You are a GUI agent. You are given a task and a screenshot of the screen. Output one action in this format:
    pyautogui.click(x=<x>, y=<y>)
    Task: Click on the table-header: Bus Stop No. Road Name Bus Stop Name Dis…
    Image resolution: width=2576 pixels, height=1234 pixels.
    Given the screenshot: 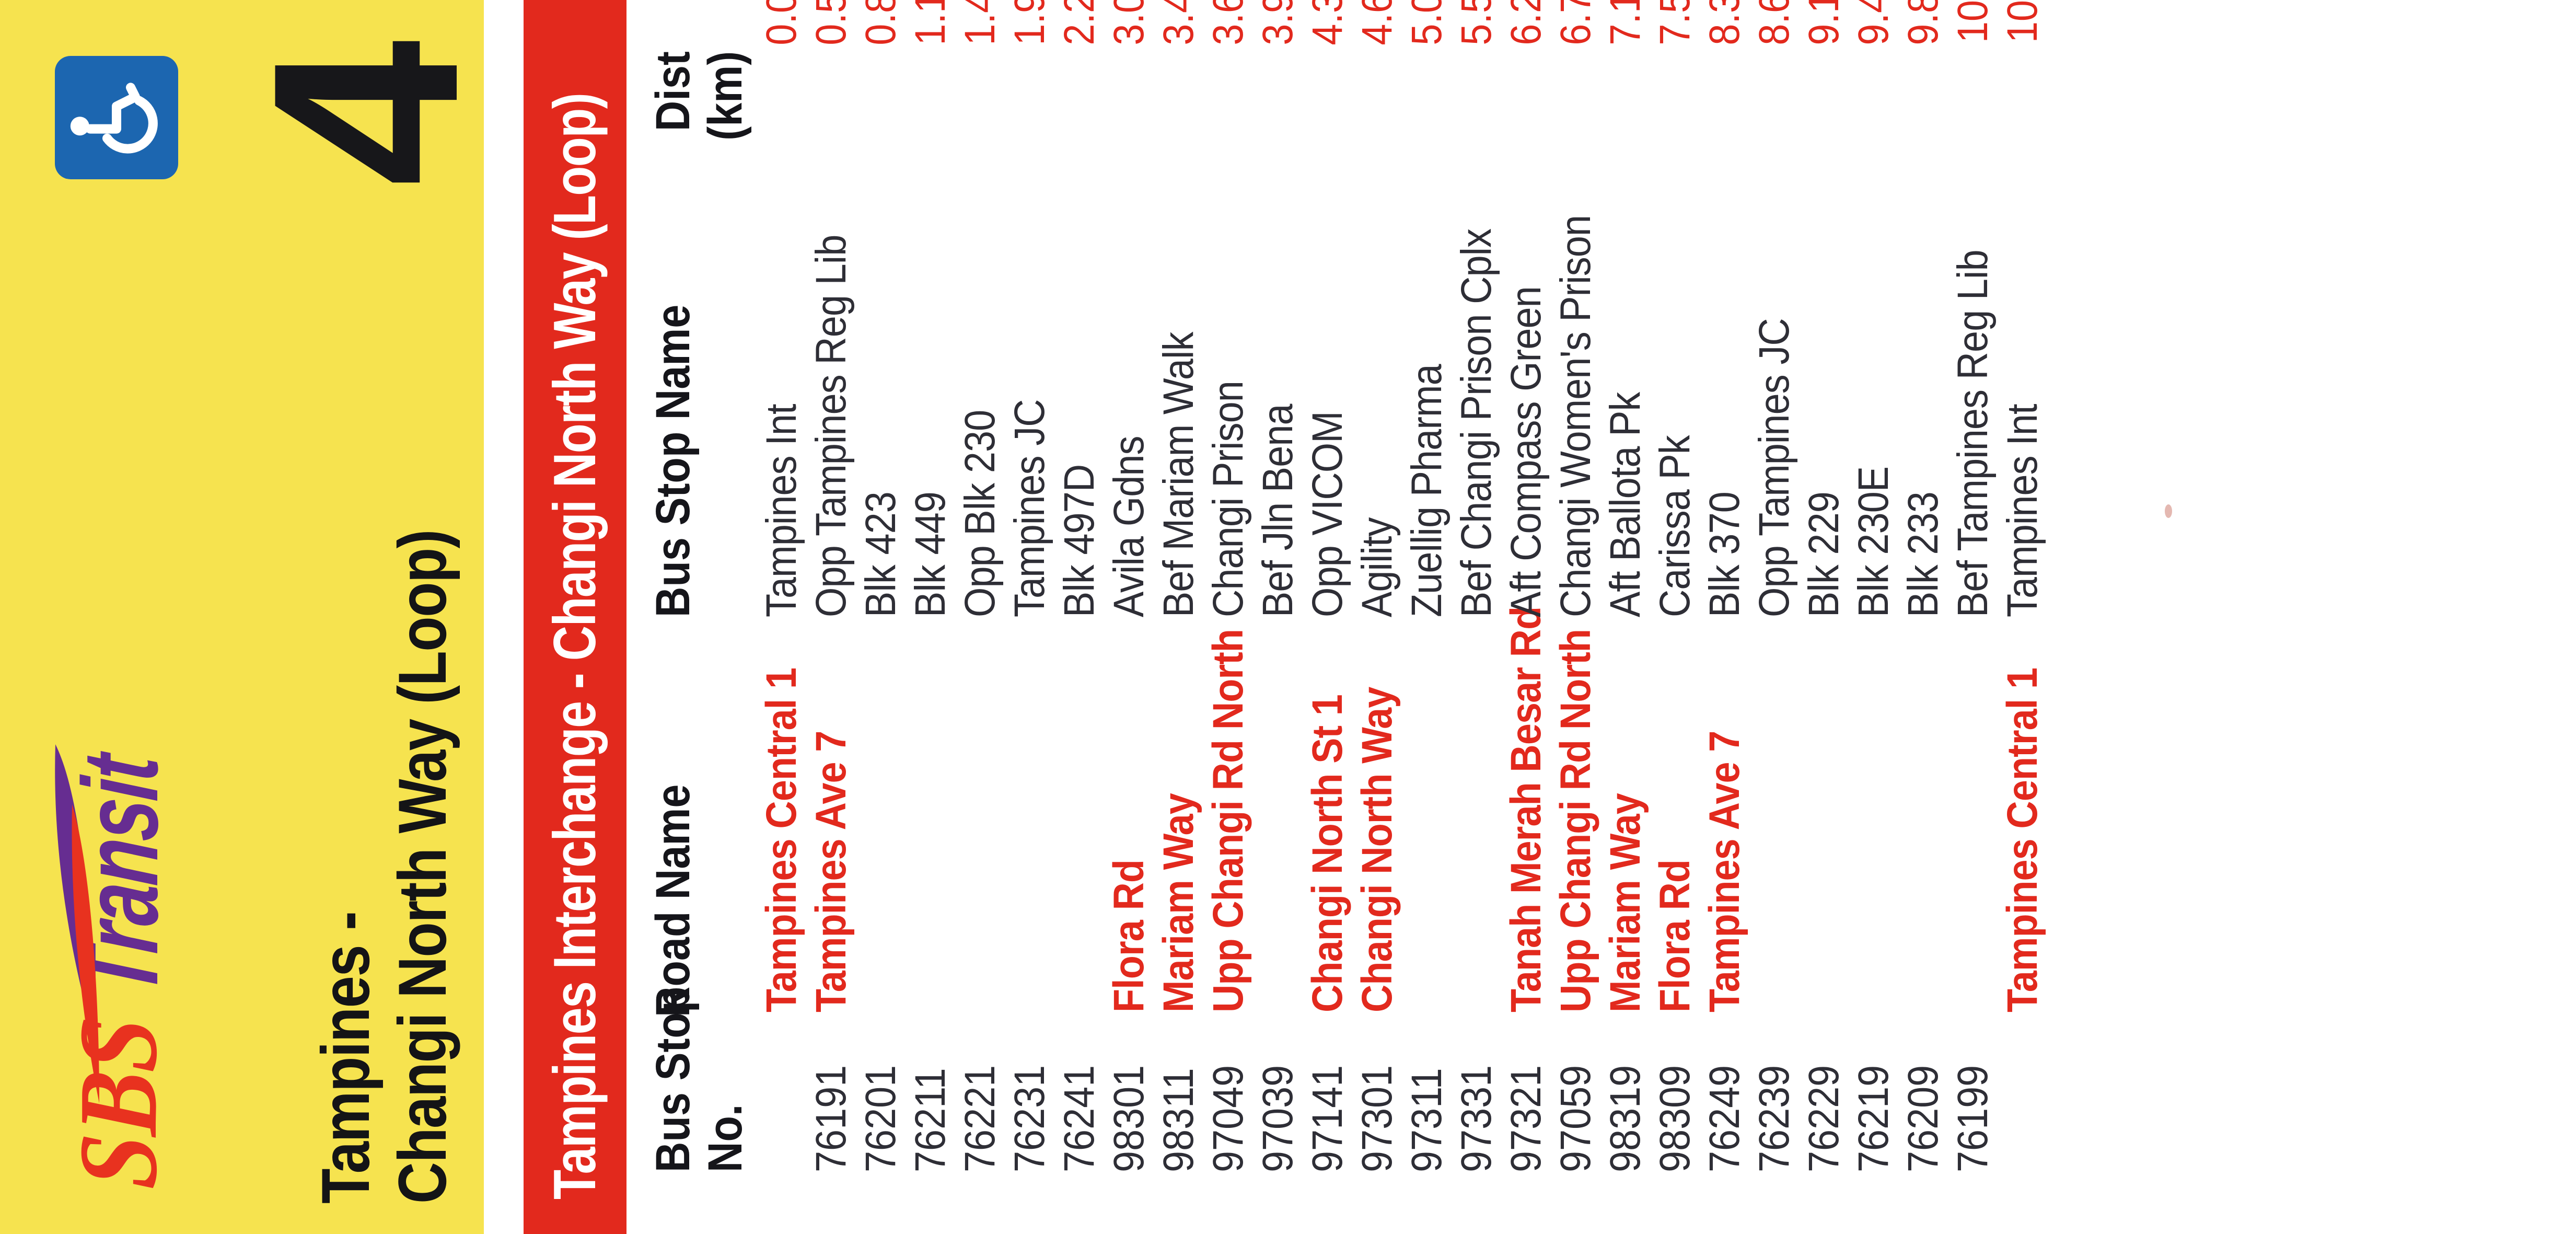 What is the action you would take?
    pyautogui.click(x=701, y=617)
    